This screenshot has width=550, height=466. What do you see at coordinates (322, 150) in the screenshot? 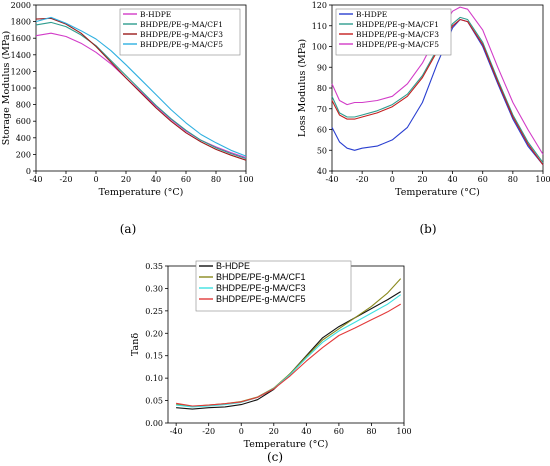
I see `y-tick-label: 50` at bounding box center [322, 150].